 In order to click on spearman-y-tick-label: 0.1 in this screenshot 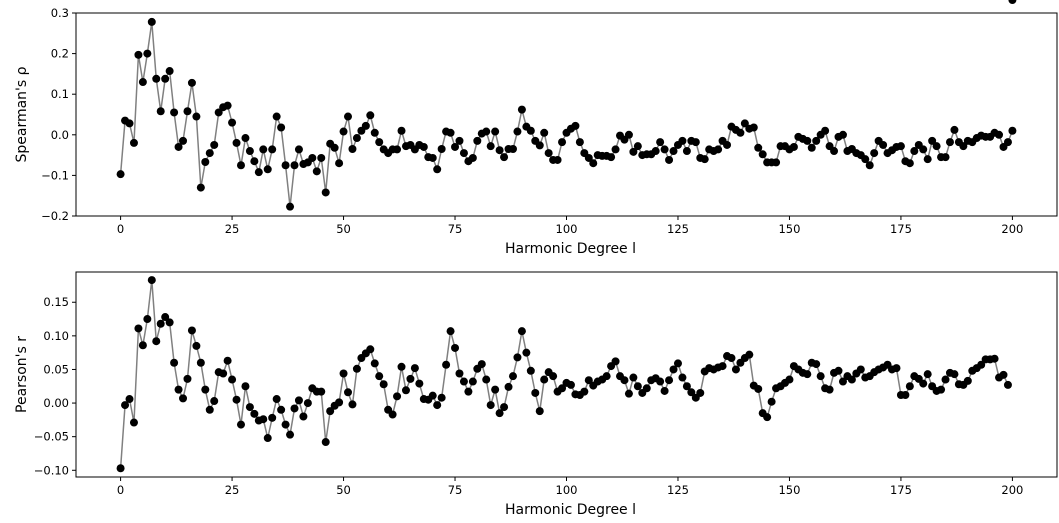, I will do `click(60, 94)`.